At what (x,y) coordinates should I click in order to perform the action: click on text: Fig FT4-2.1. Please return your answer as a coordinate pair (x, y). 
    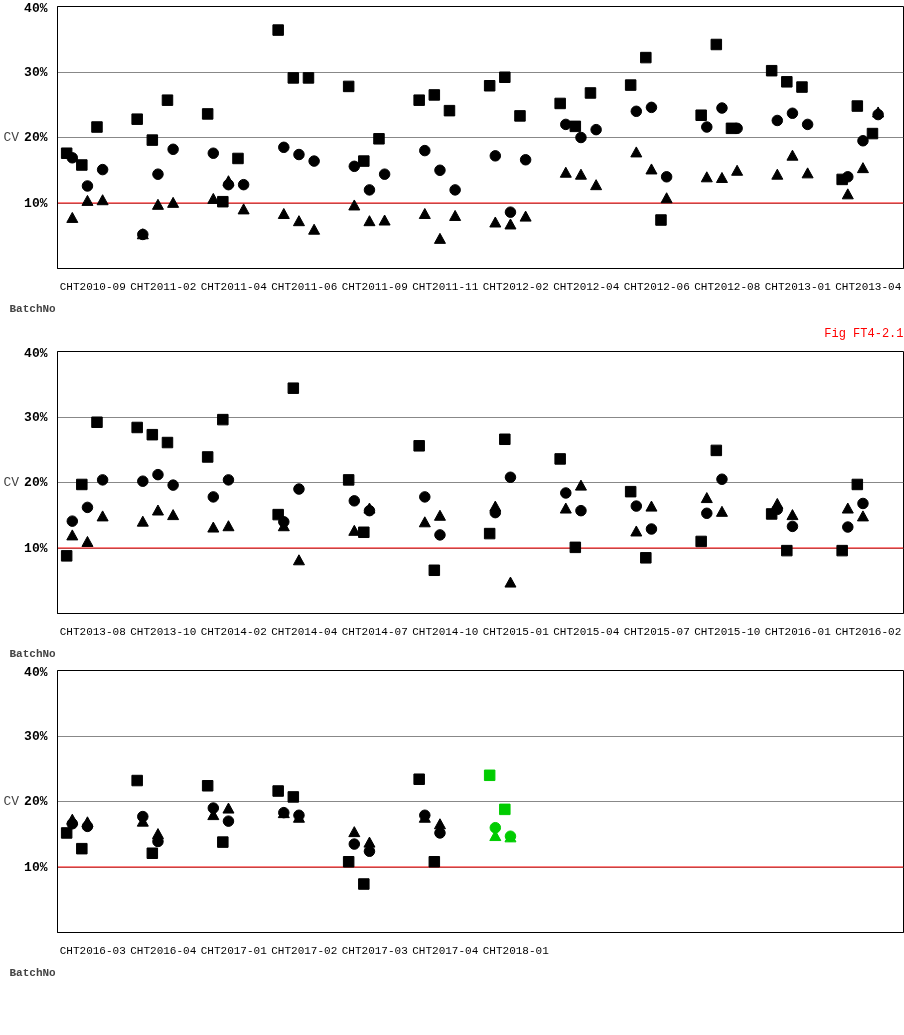
    Looking at the image, I should click on (864, 333).